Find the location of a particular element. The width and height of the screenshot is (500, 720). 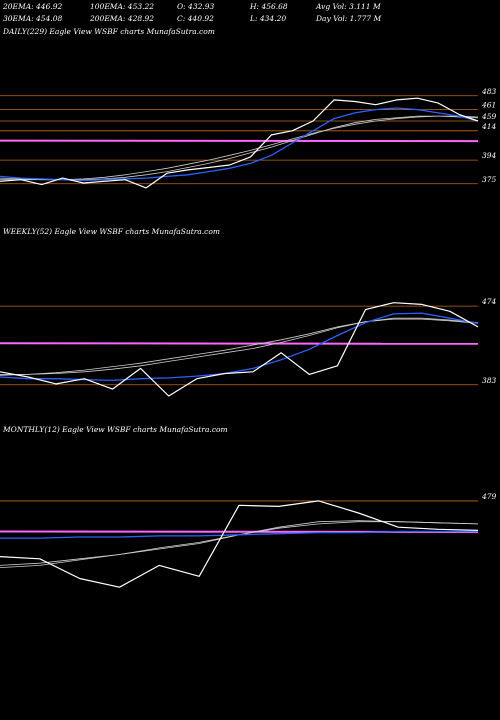

header-low: L: 434.20 is located at coordinates (267, 18).